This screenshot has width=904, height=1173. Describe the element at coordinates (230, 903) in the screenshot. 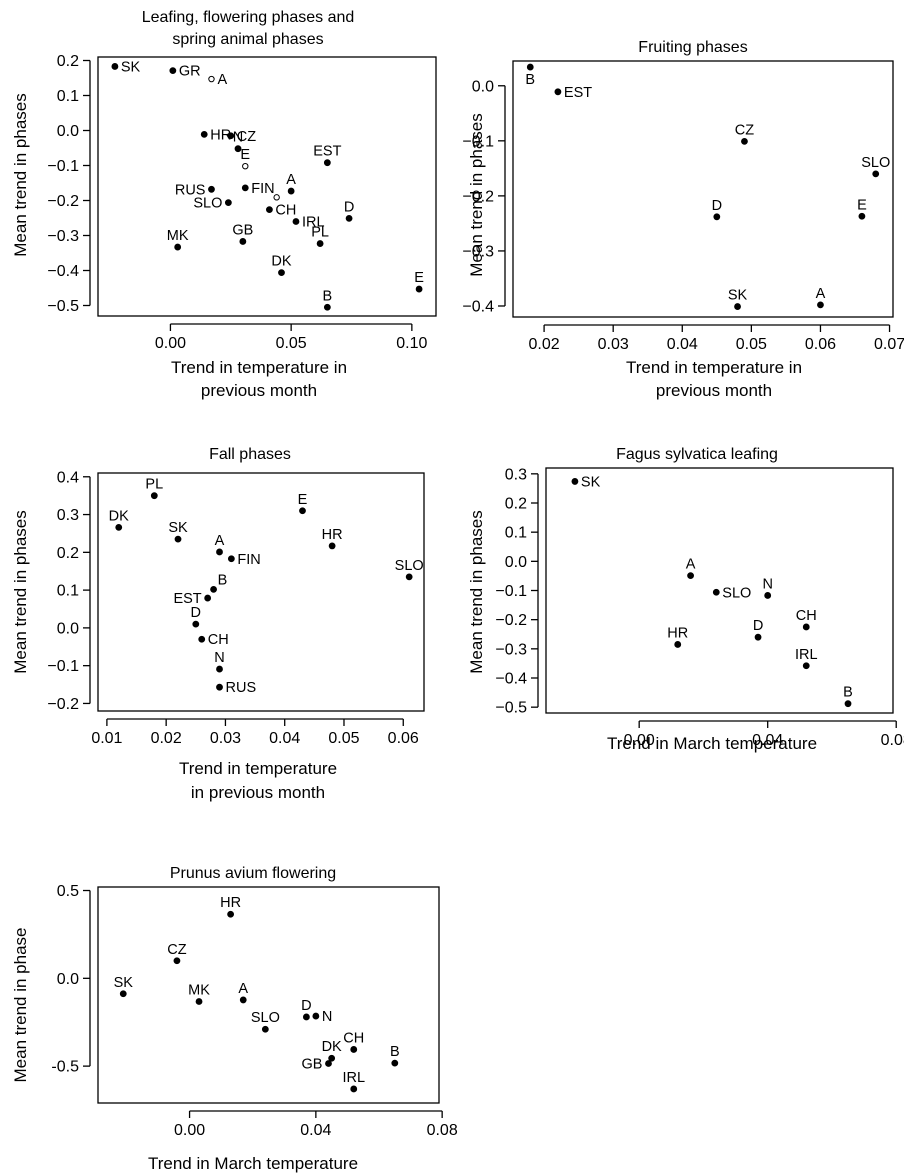

I see `point-label: HR` at that location.